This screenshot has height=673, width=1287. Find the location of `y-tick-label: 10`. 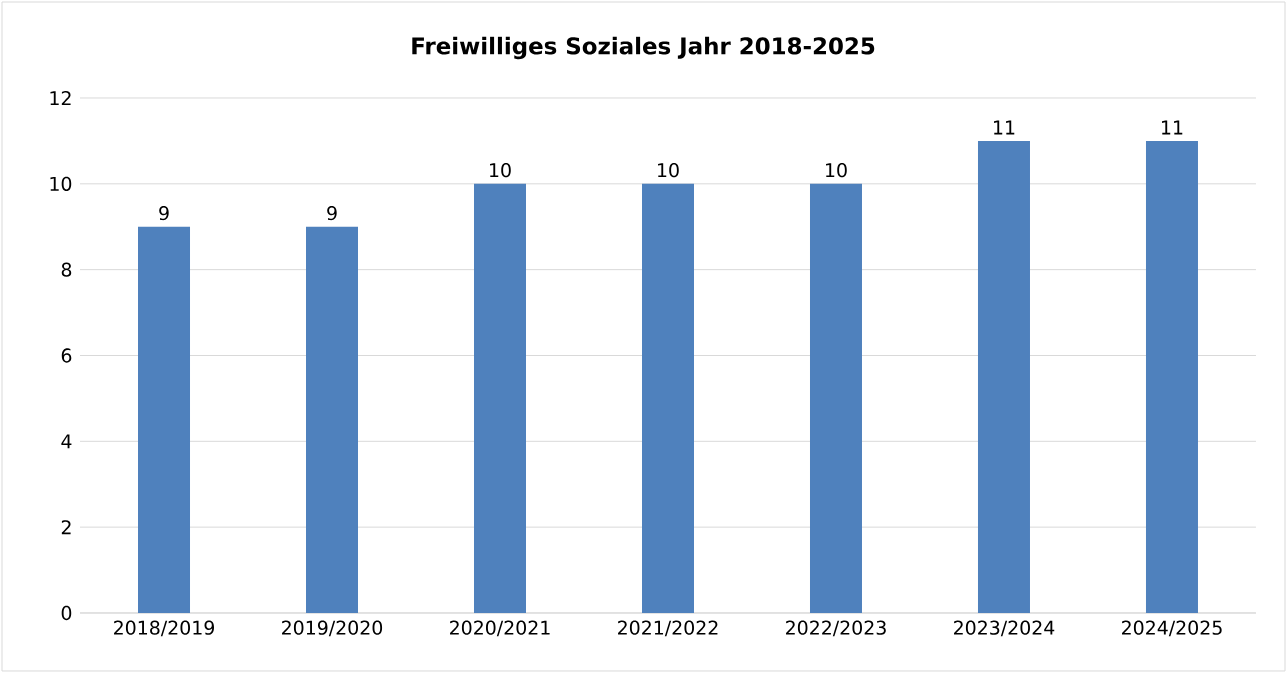

y-tick-label: 10 is located at coordinates (61, 183).